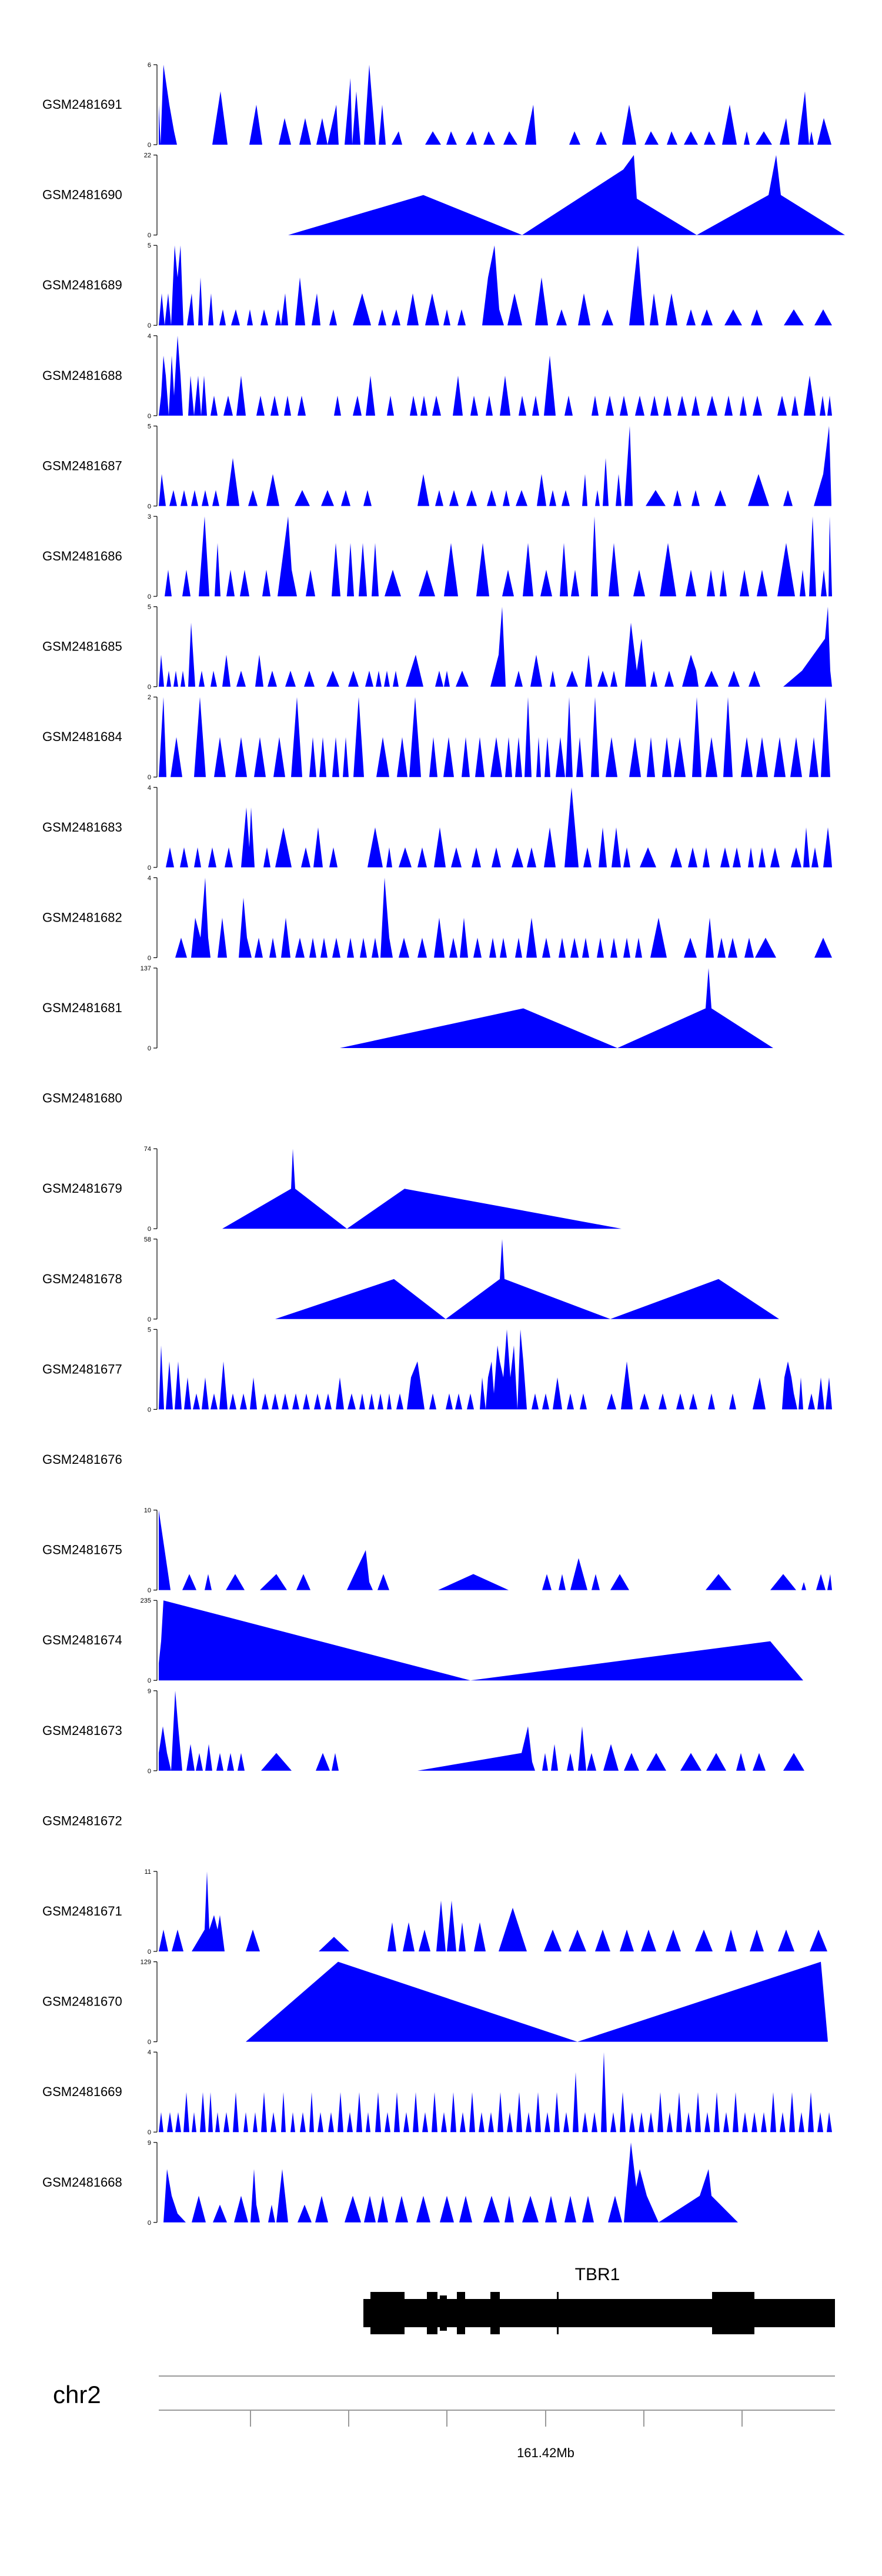 The width and height of the screenshot is (882, 2576). I want to click on axis-ticks, so click(496, 2418).